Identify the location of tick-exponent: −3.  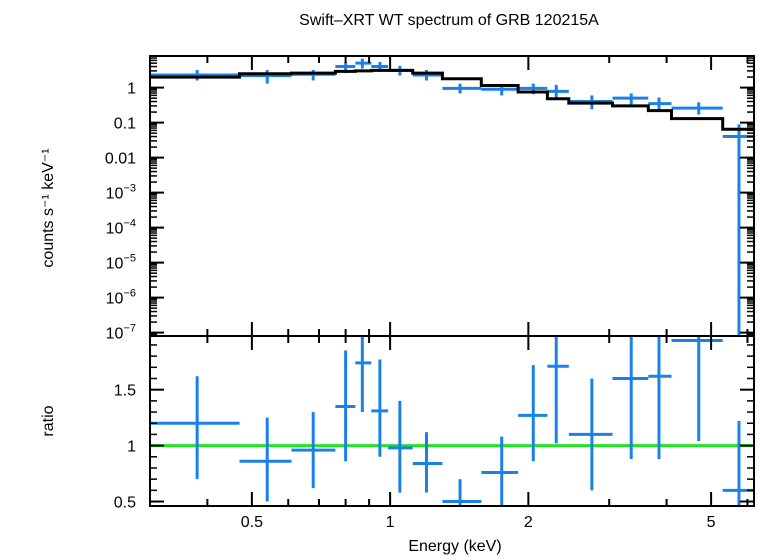
(129, 189).